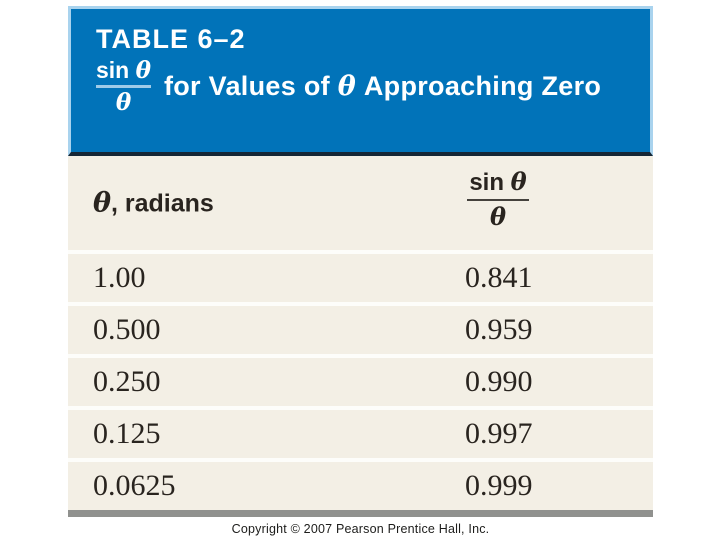 The height and width of the screenshot is (540, 720). I want to click on table-row: 0.500 0.959, so click(360, 328).